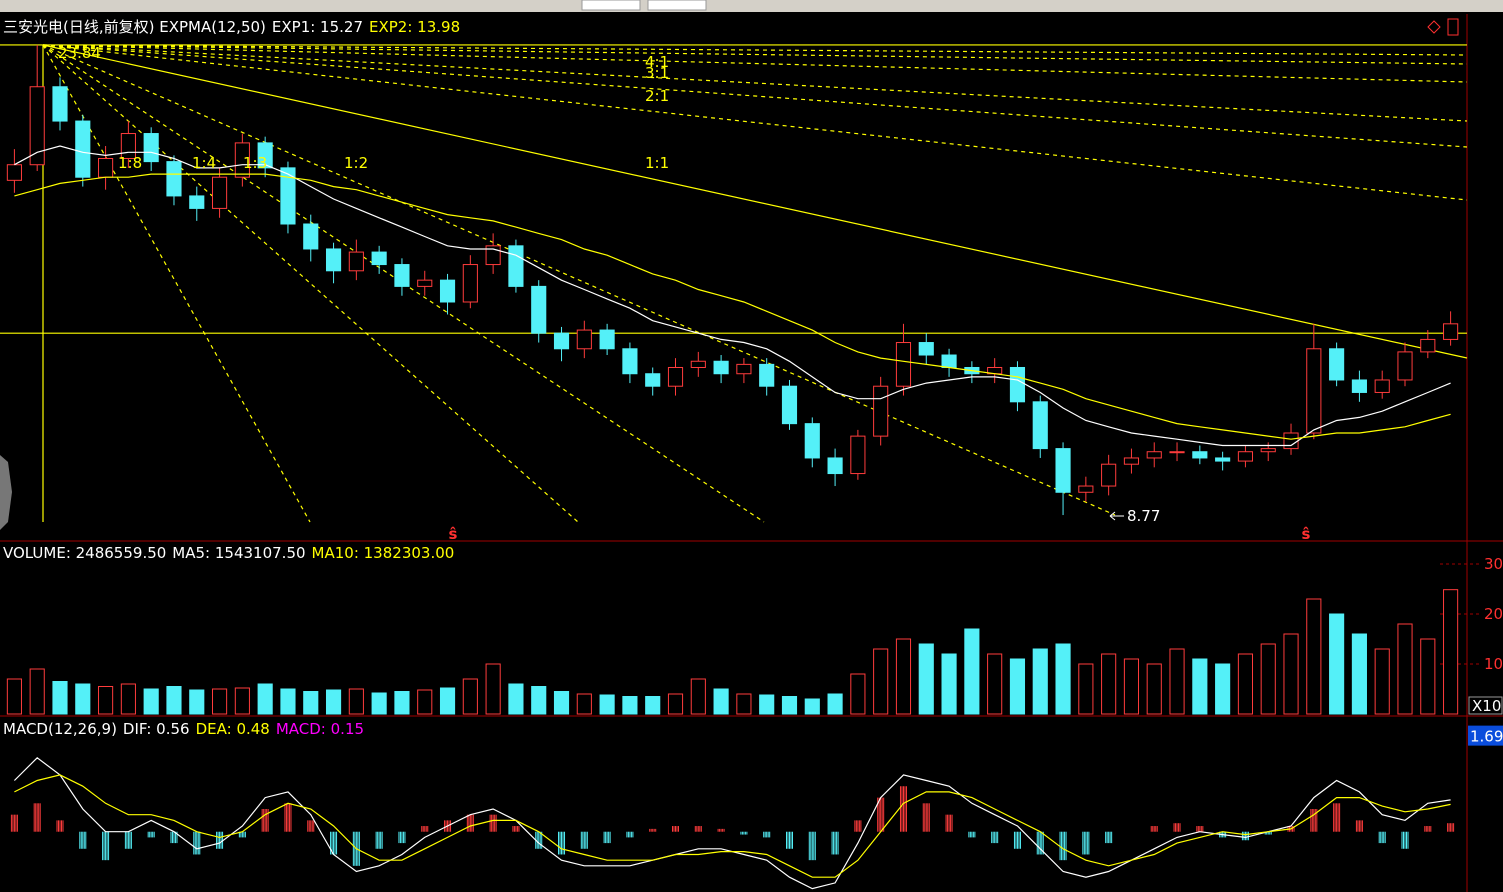 Image resolution: width=1503 pixels, height=892 pixels. Describe the element at coordinates (79, 53) in the screenshot. I see `price-annotation: 23.84` at that location.